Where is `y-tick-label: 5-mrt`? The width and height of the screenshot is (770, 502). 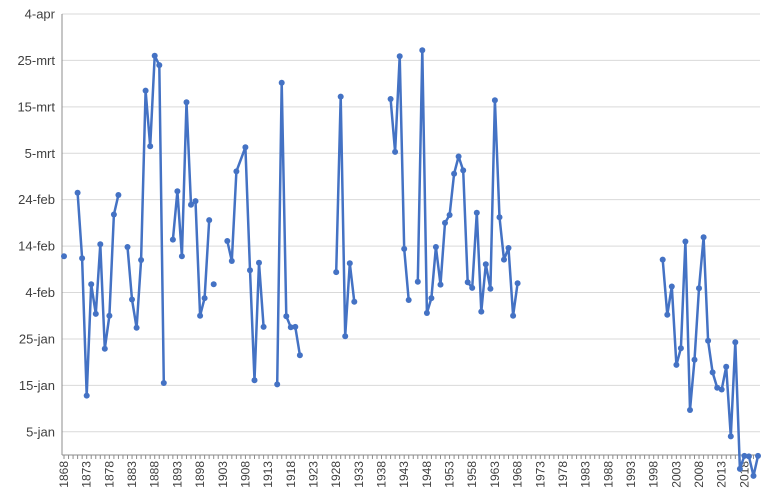
y-tick-label: 5-mrt is located at coordinates (40, 153).